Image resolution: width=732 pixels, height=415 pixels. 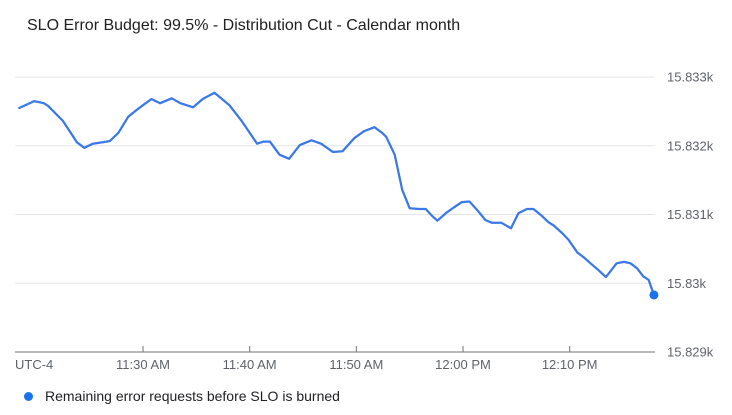 What do you see at coordinates (250, 364) in the screenshot?
I see `x-axis-tick-label: 11:40 AM` at bounding box center [250, 364].